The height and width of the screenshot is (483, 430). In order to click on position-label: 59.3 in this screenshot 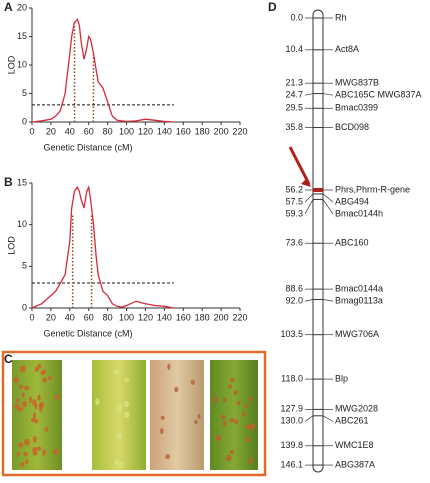, I will do `click(294, 213)`.